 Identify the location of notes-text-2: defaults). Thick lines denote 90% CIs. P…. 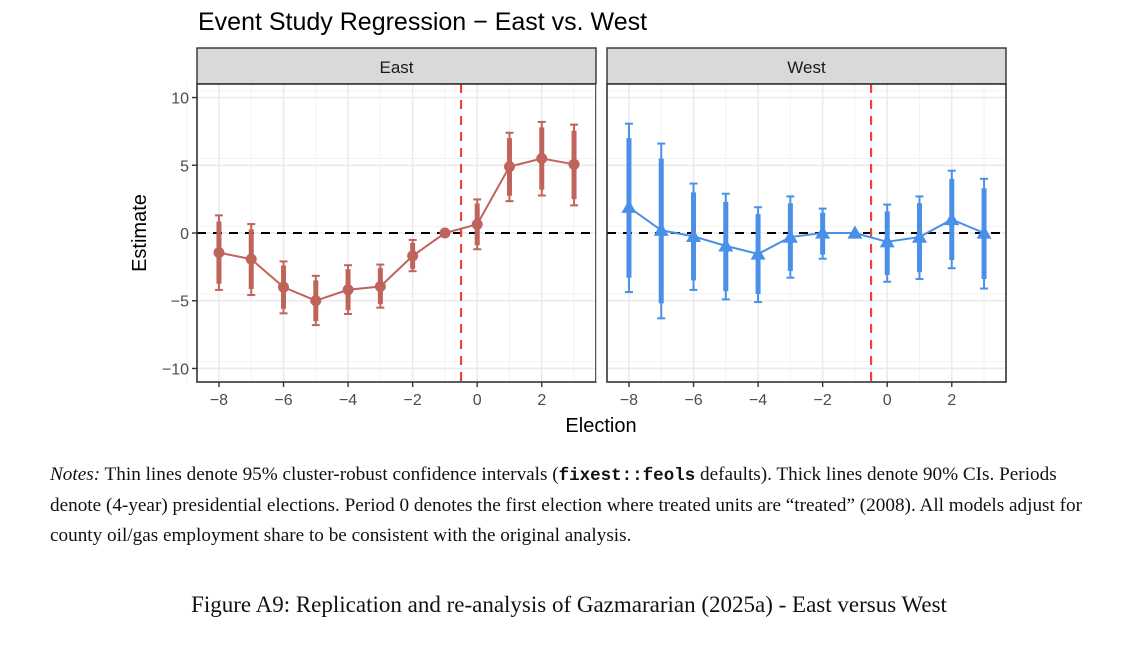
(566, 505).